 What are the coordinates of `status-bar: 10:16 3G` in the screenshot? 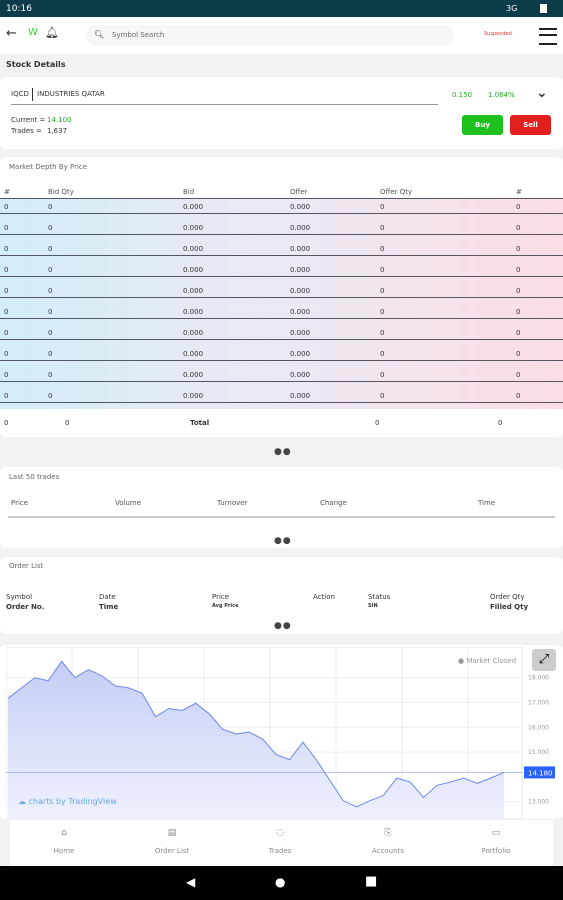 It's located at (281, 8).